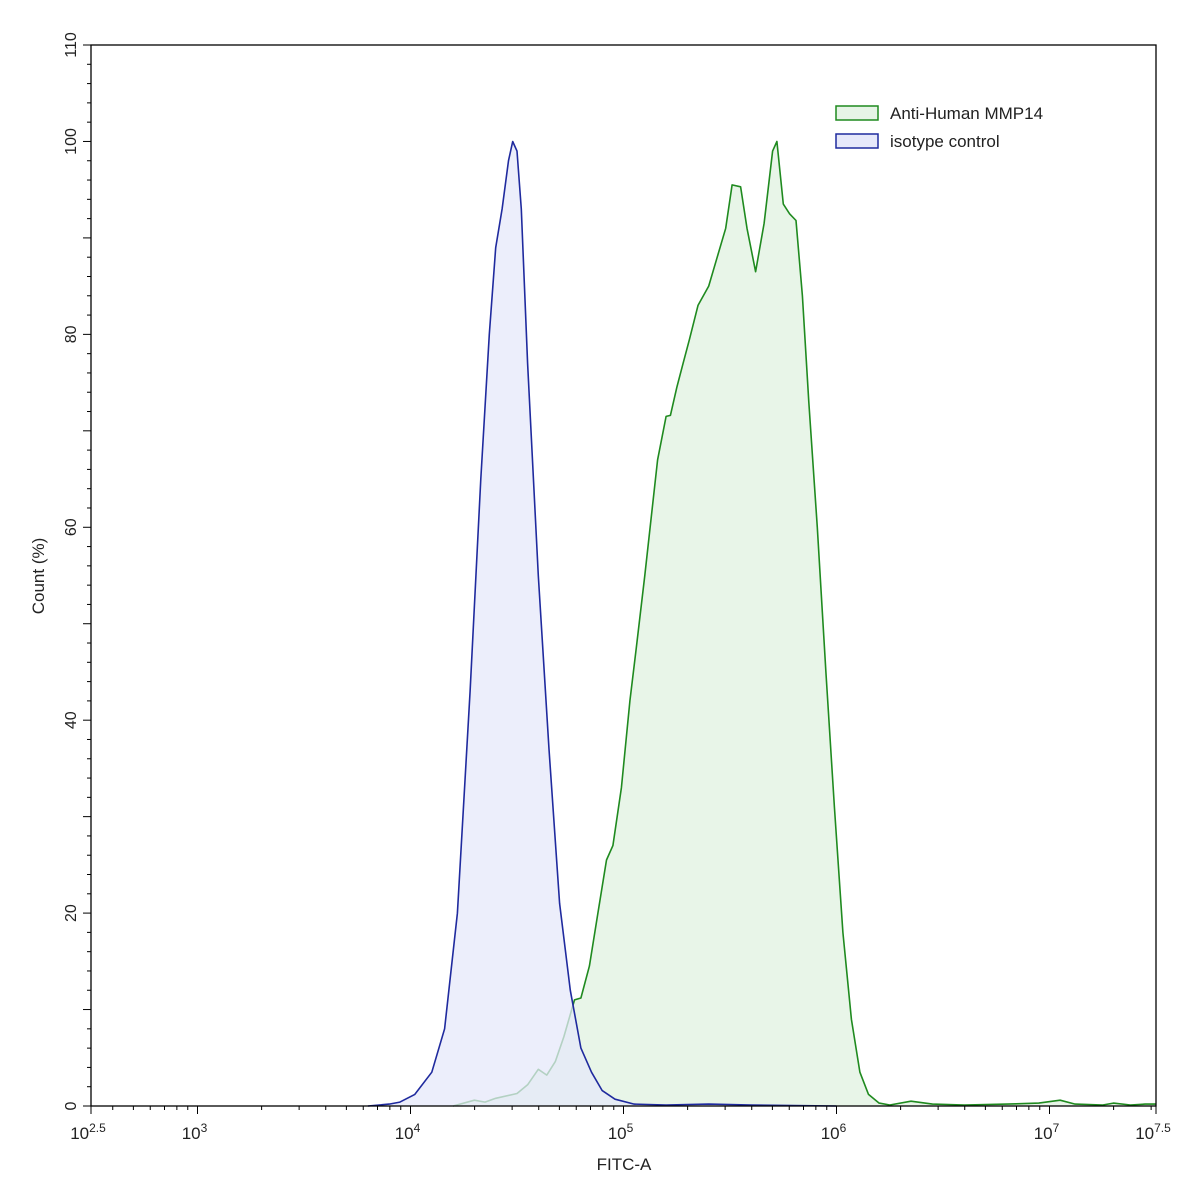 This screenshot has width=1197, height=1193. Describe the element at coordinates (88, 1132) in the screenshot. I see `x-tick-label: 102.5` at that location.